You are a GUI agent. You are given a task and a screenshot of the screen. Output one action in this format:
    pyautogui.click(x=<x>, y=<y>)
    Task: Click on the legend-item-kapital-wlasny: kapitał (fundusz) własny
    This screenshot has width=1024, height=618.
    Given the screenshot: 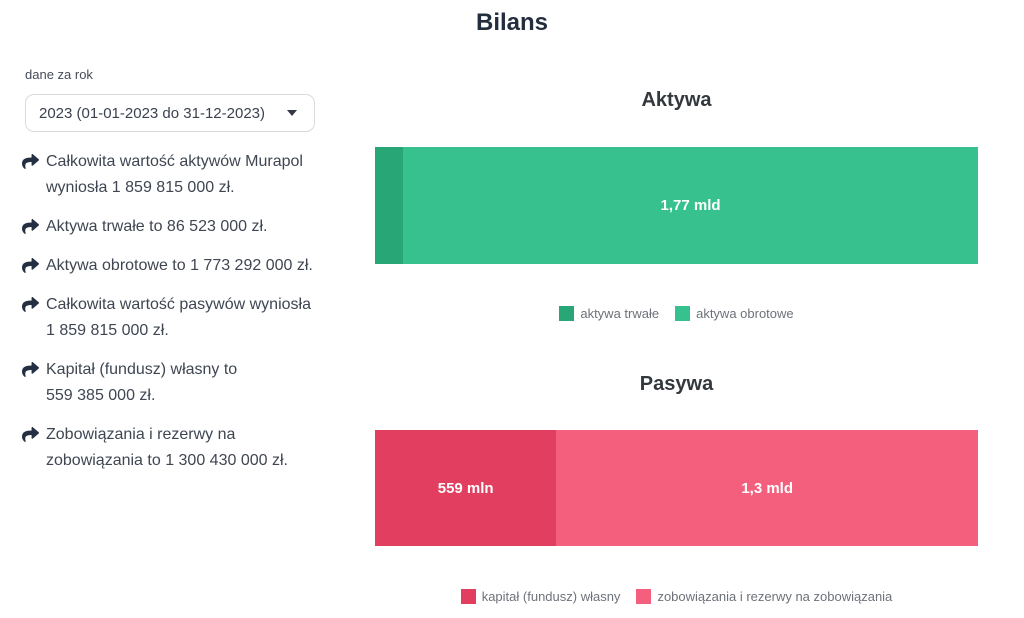 What is the action you would take?
    pyautogui.click(x=540, y=596)
    